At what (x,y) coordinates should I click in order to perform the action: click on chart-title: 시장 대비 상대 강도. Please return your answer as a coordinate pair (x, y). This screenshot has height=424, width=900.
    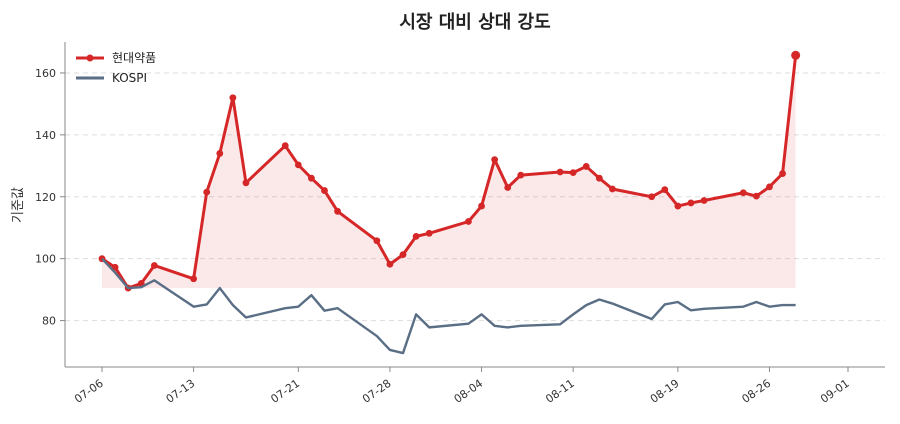
    Looking at the image, I should click on (474, 22).